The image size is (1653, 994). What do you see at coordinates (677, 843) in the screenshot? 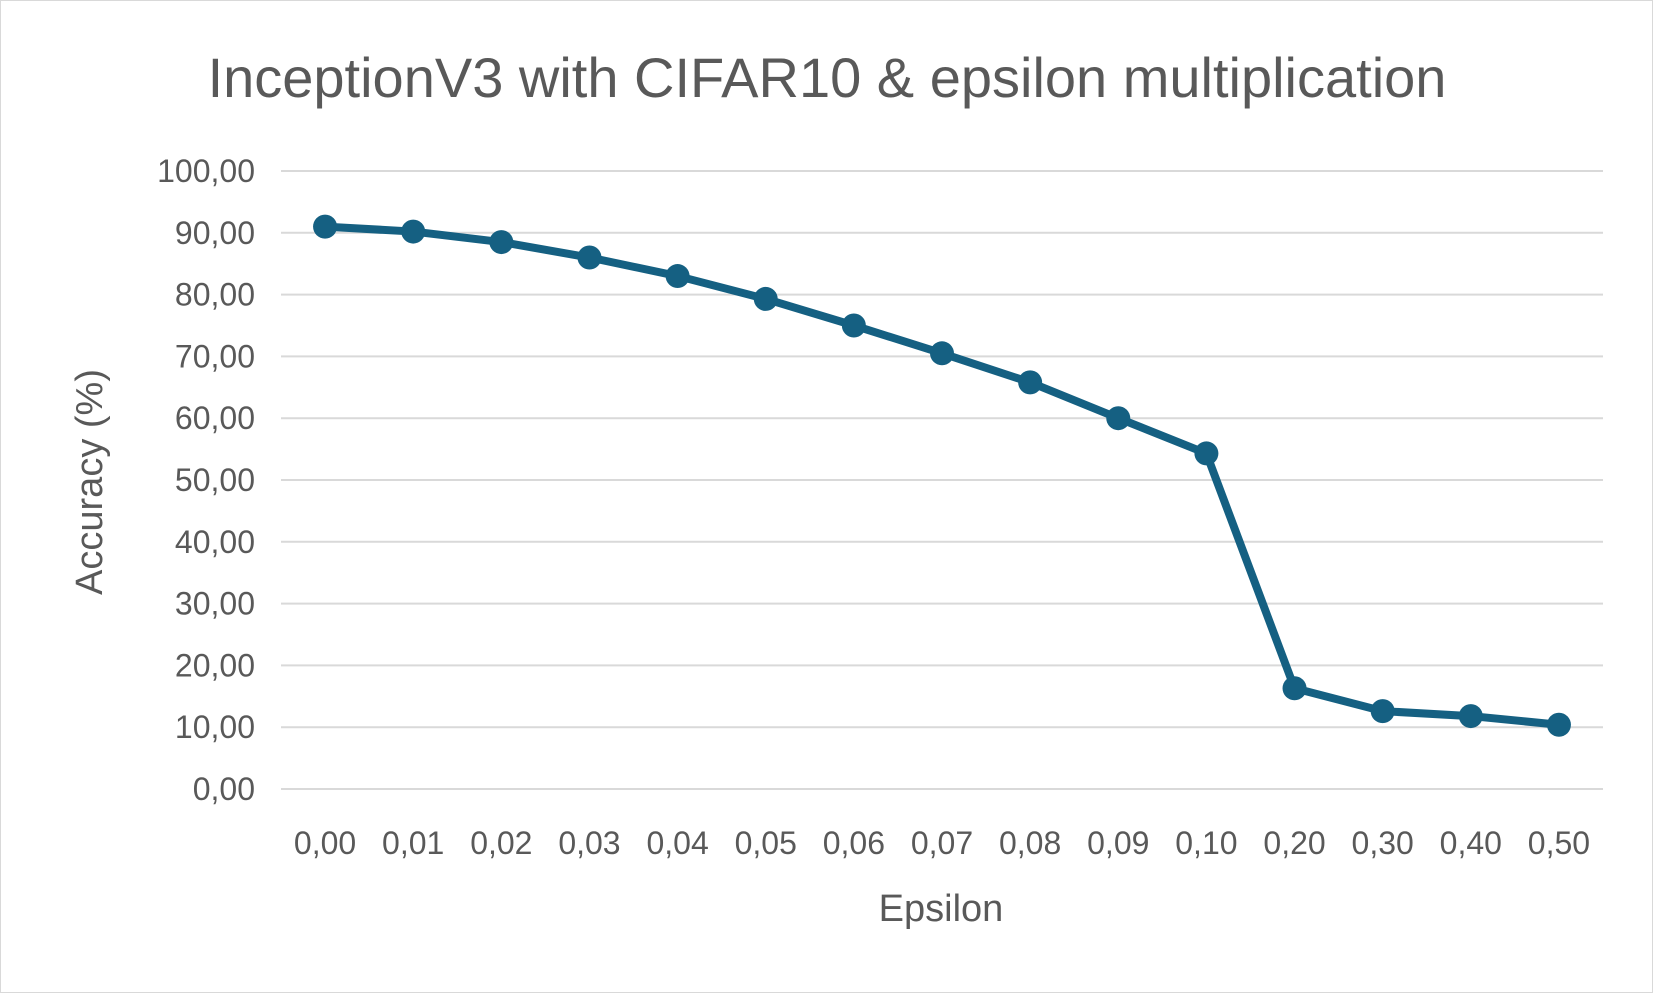
I see `x-tick-label: 0,04` at bounding box center [677, 843].